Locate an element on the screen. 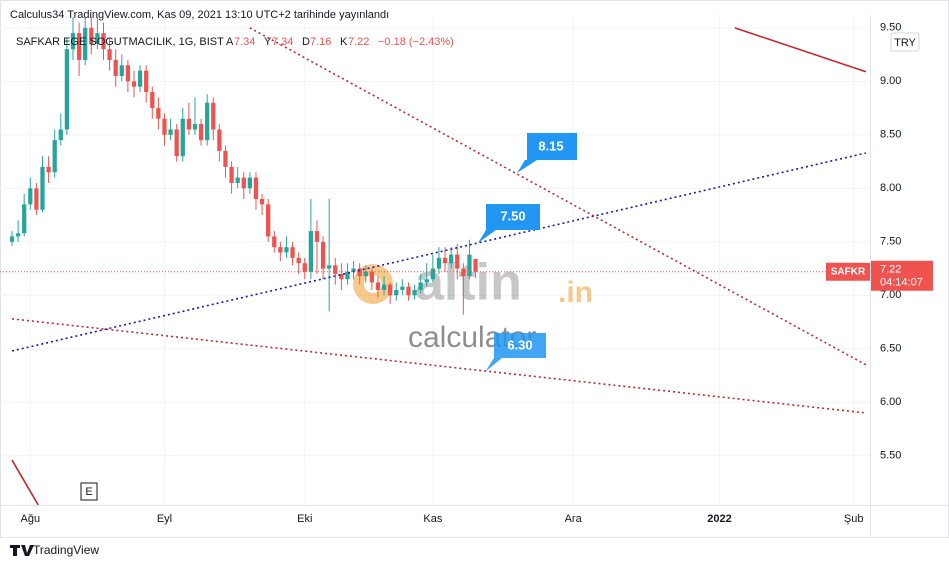 Image resolution: width=949 pixels, height=573 pixels. x-tick-label: Eyl is located at coordinates (164, 519).